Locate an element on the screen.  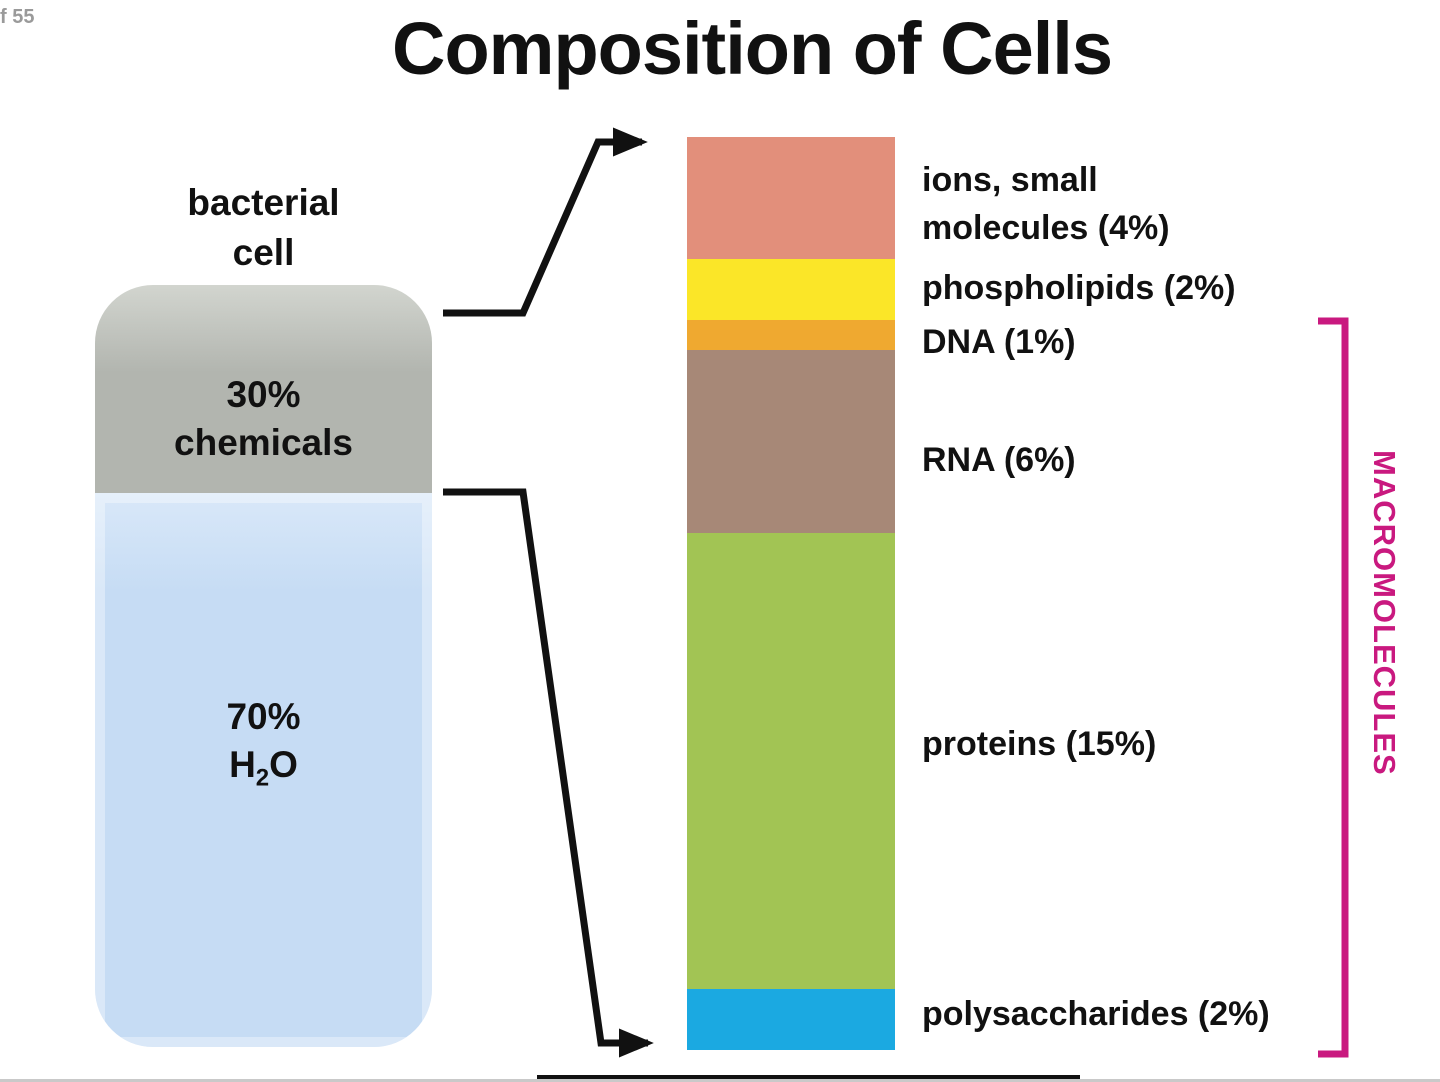
bacterial-cell-label-line1: bacterial is located at coordinates (263, 202).